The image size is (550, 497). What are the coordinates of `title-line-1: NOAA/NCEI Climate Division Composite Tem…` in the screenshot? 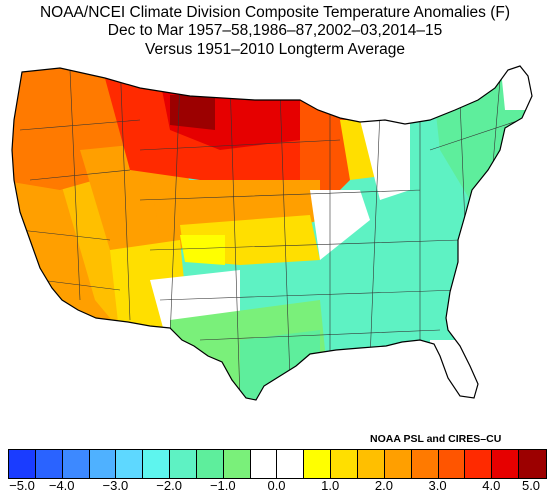 It's located at (275, 12).